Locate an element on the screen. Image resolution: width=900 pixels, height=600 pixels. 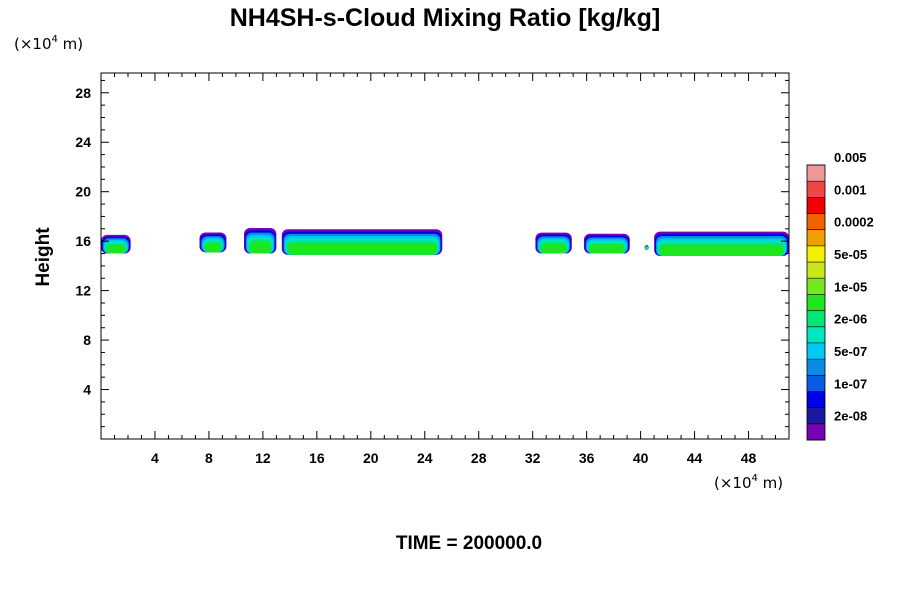
y-tick-label: 28 is located at coordinates (83, 93).